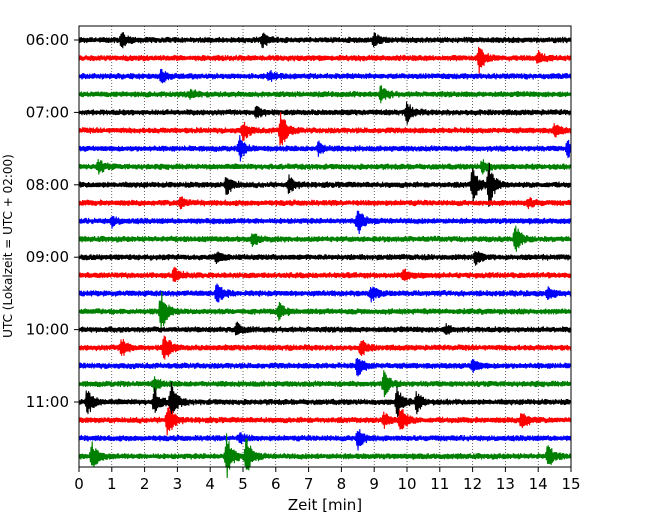  Describe the element at coordinates (342, 484) in the screenshot. I see `x-tick-label-8: 8` at that location.